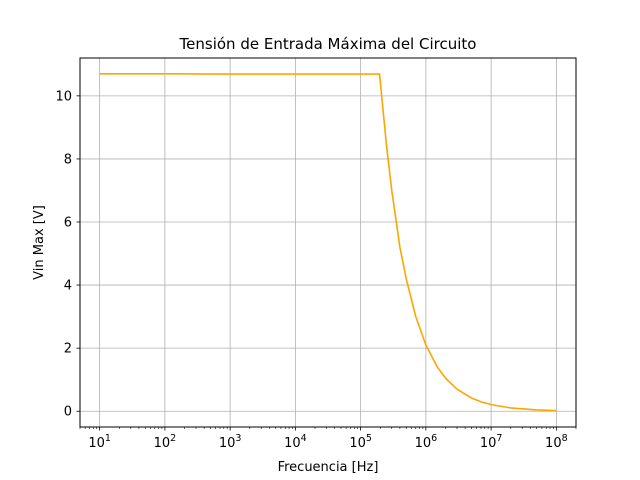 The image size is (640, 480). Describe the element at coordinates (165, 442) in the screenshot. I see `x-tick-label: 10²` at that location.